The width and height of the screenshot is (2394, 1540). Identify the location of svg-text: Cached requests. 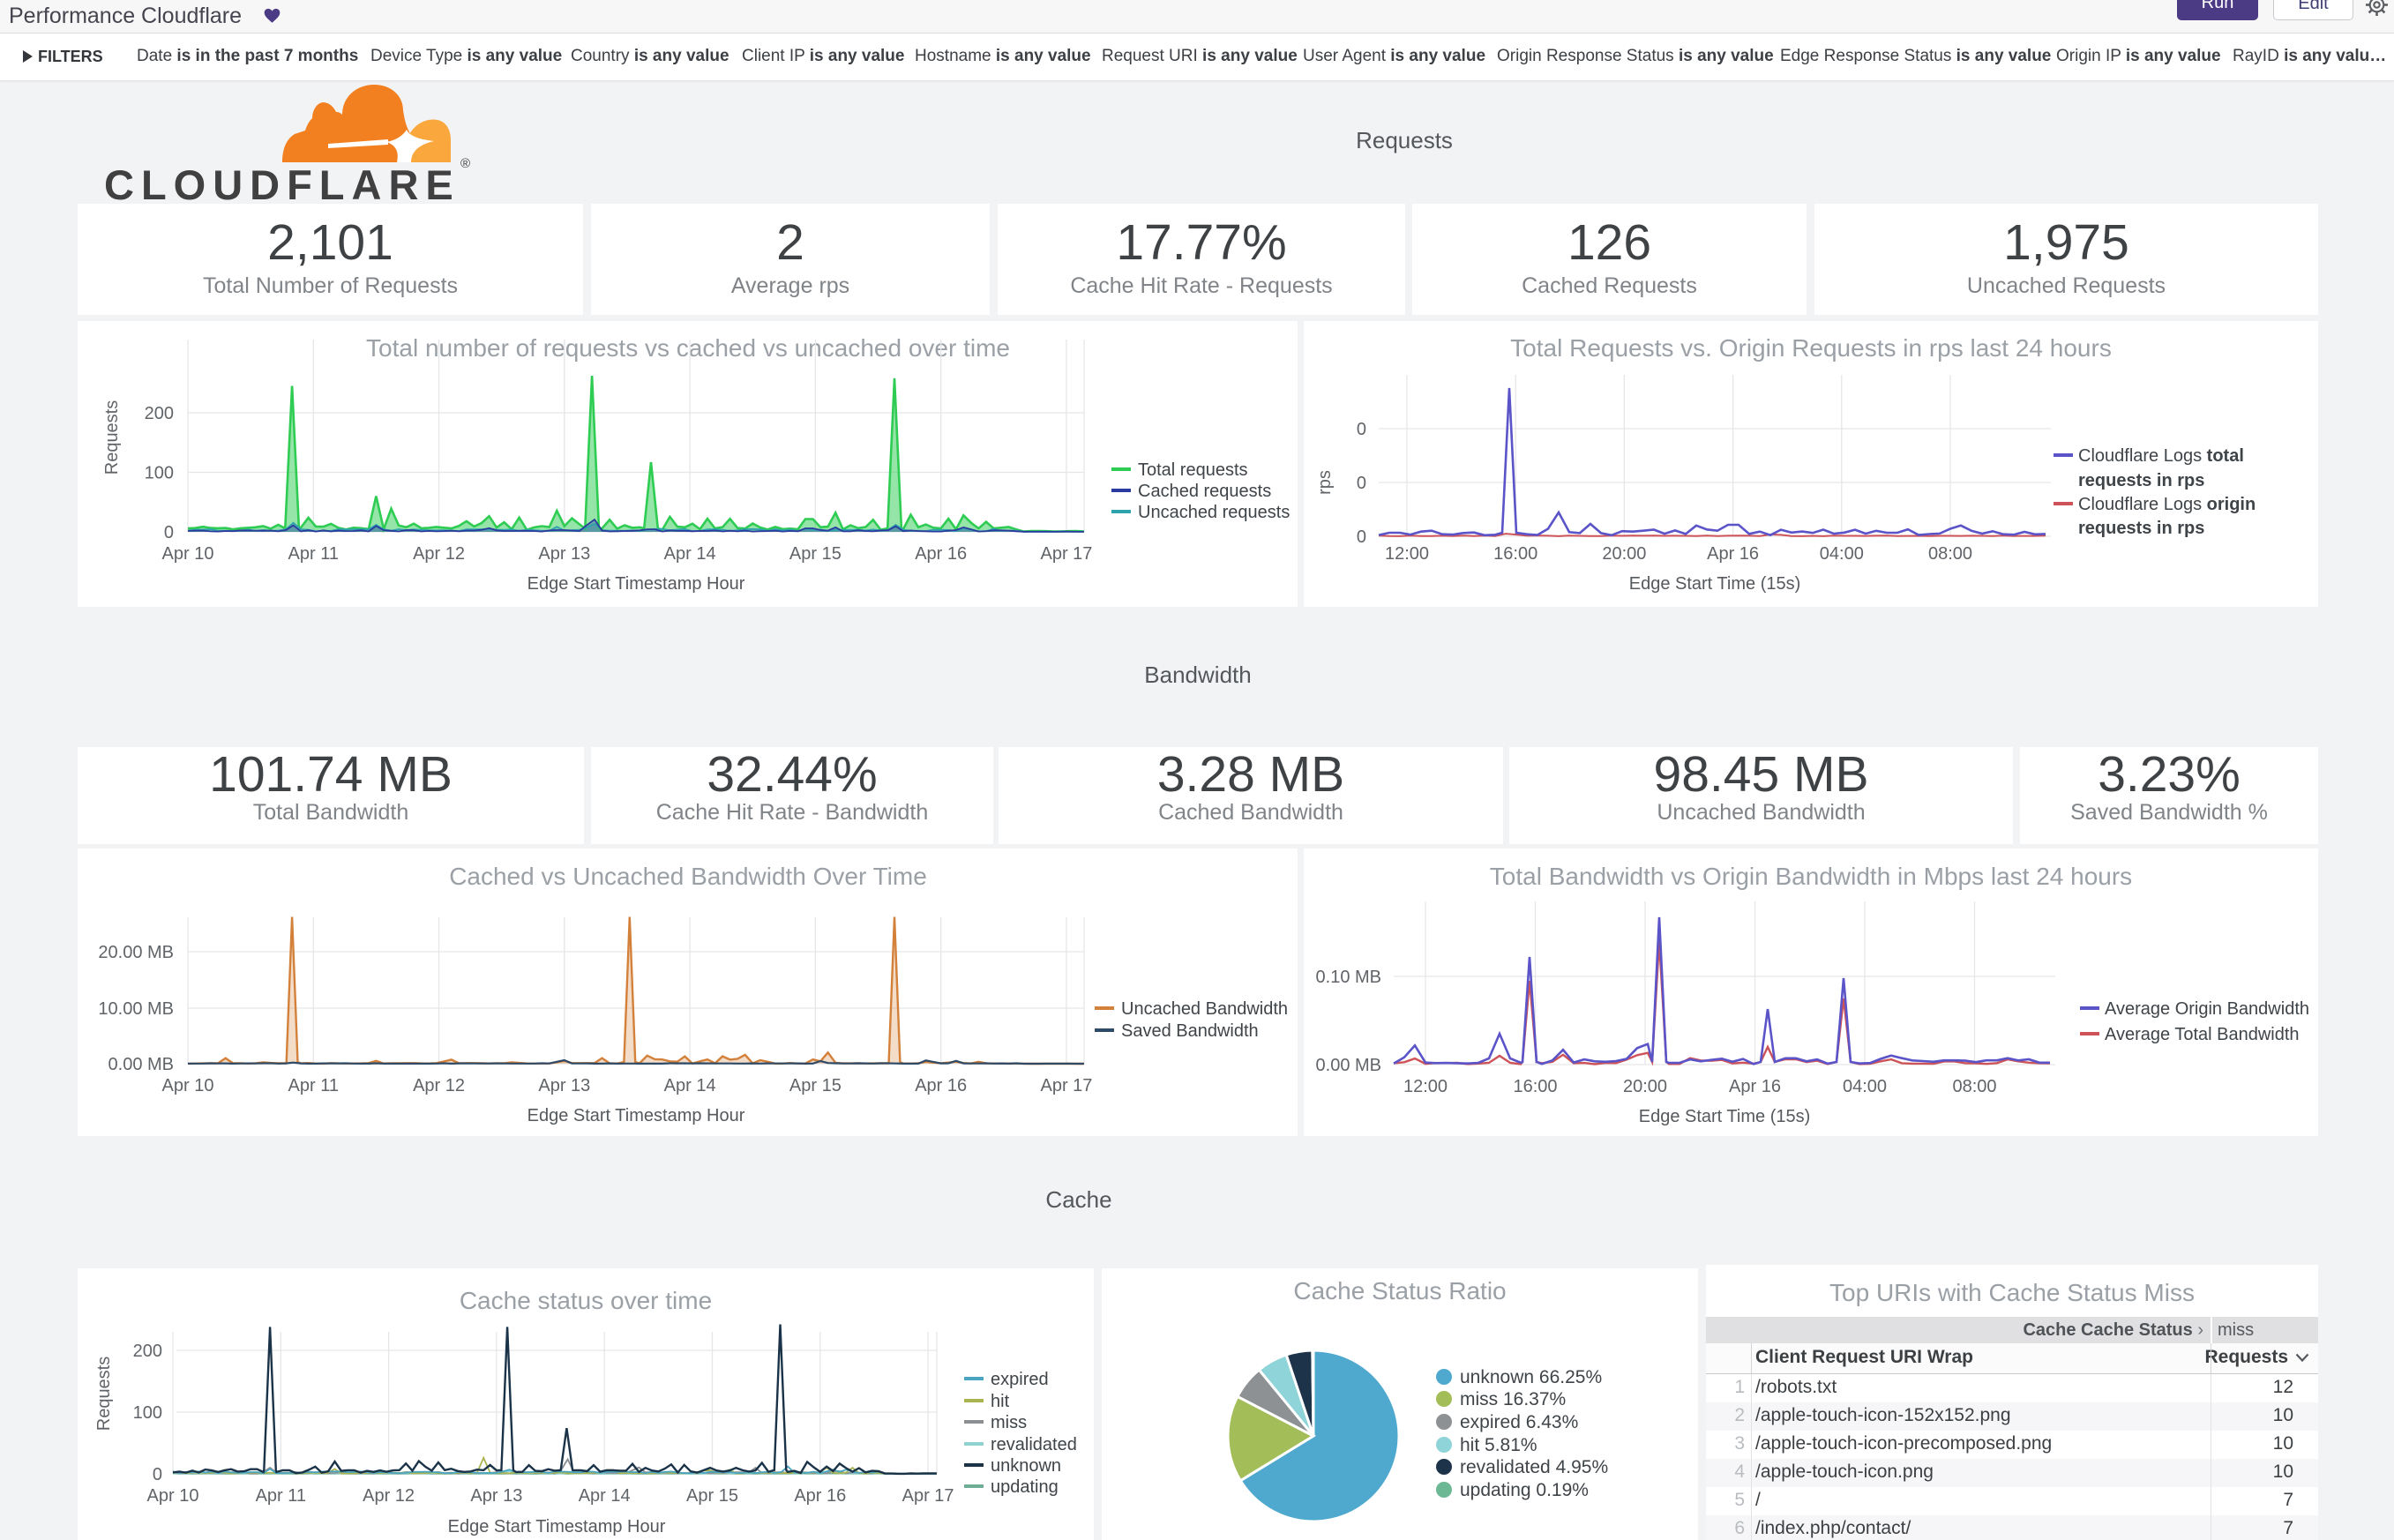
(1204, 491).